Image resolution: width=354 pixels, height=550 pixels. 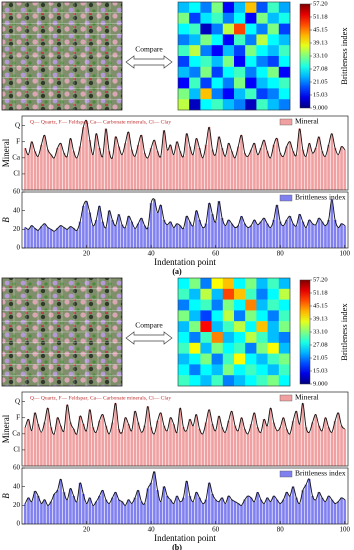 What do you see at coordinates (345, 530) in the screenshot?
I see `x-tick-label: 100` at bounding box center [345, 530].